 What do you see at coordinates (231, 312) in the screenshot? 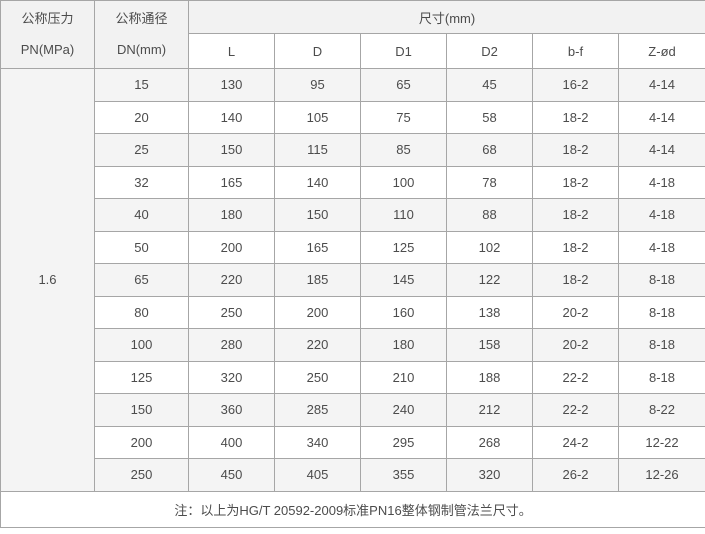
I see `cell-L: 250` at bounding box center [231, 312].